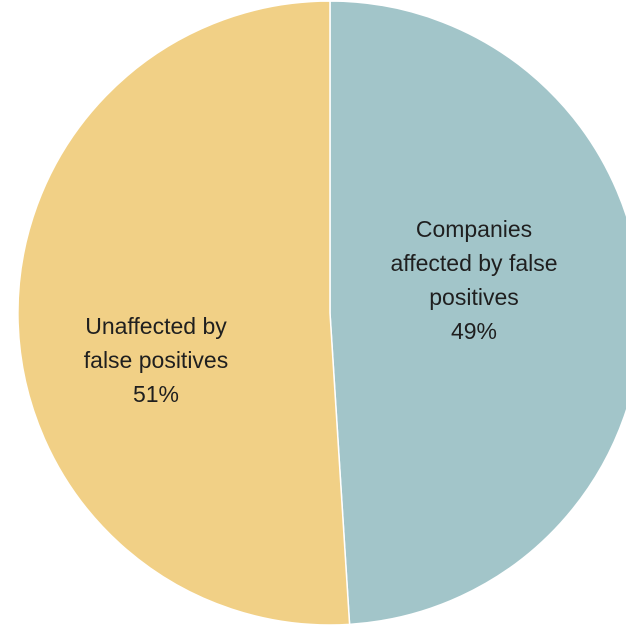 This screenshot has height=626, width=626. Describe the element at coordinates (156, 394) in the screenshot. I see `slice-value-label: 51%` at that location.